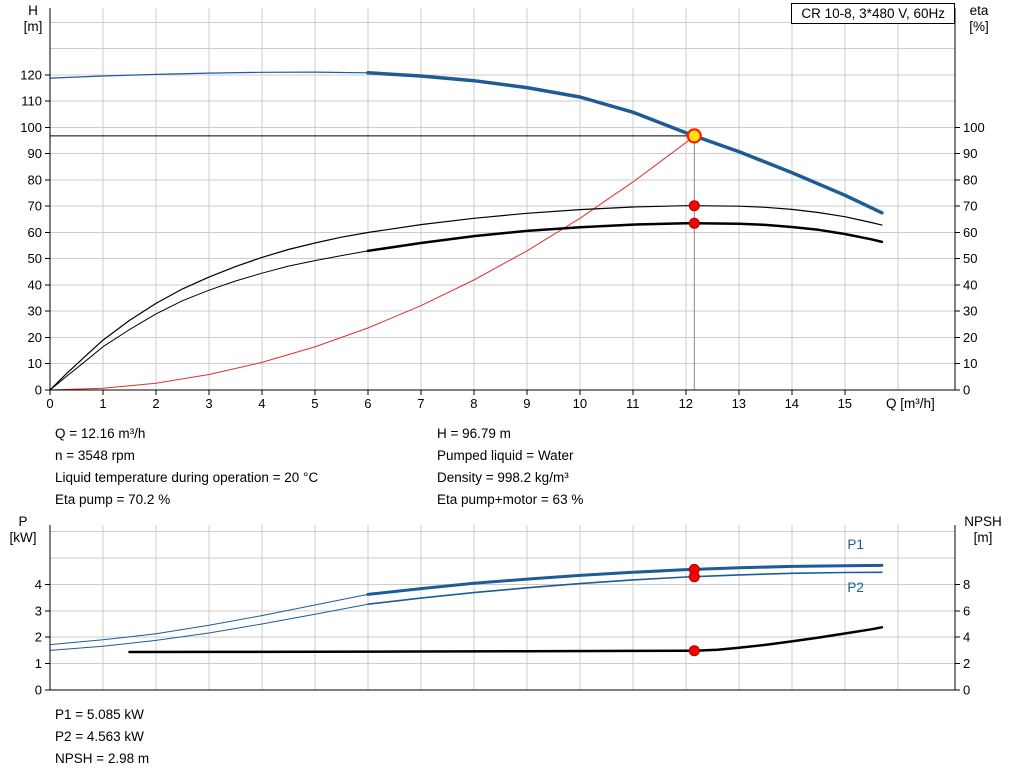  Describe the element at coordinates (33, 10) in the screenshot. I see `head-axis-symbol: H` at that location.